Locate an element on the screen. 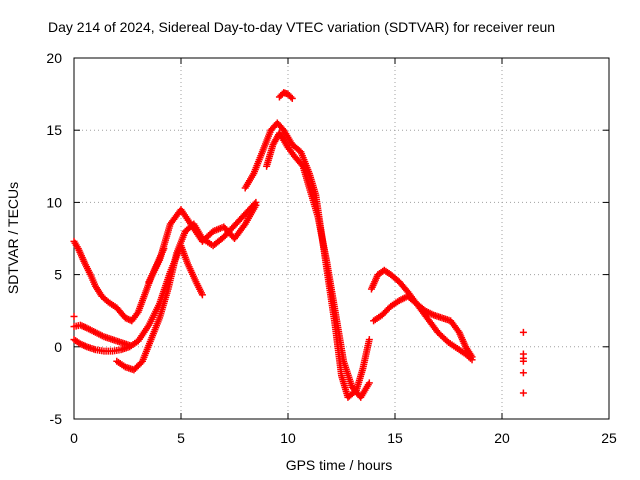 This screenshot has width=640, height=480. y-tick-label: 20 is located at coordinates (54, 58).